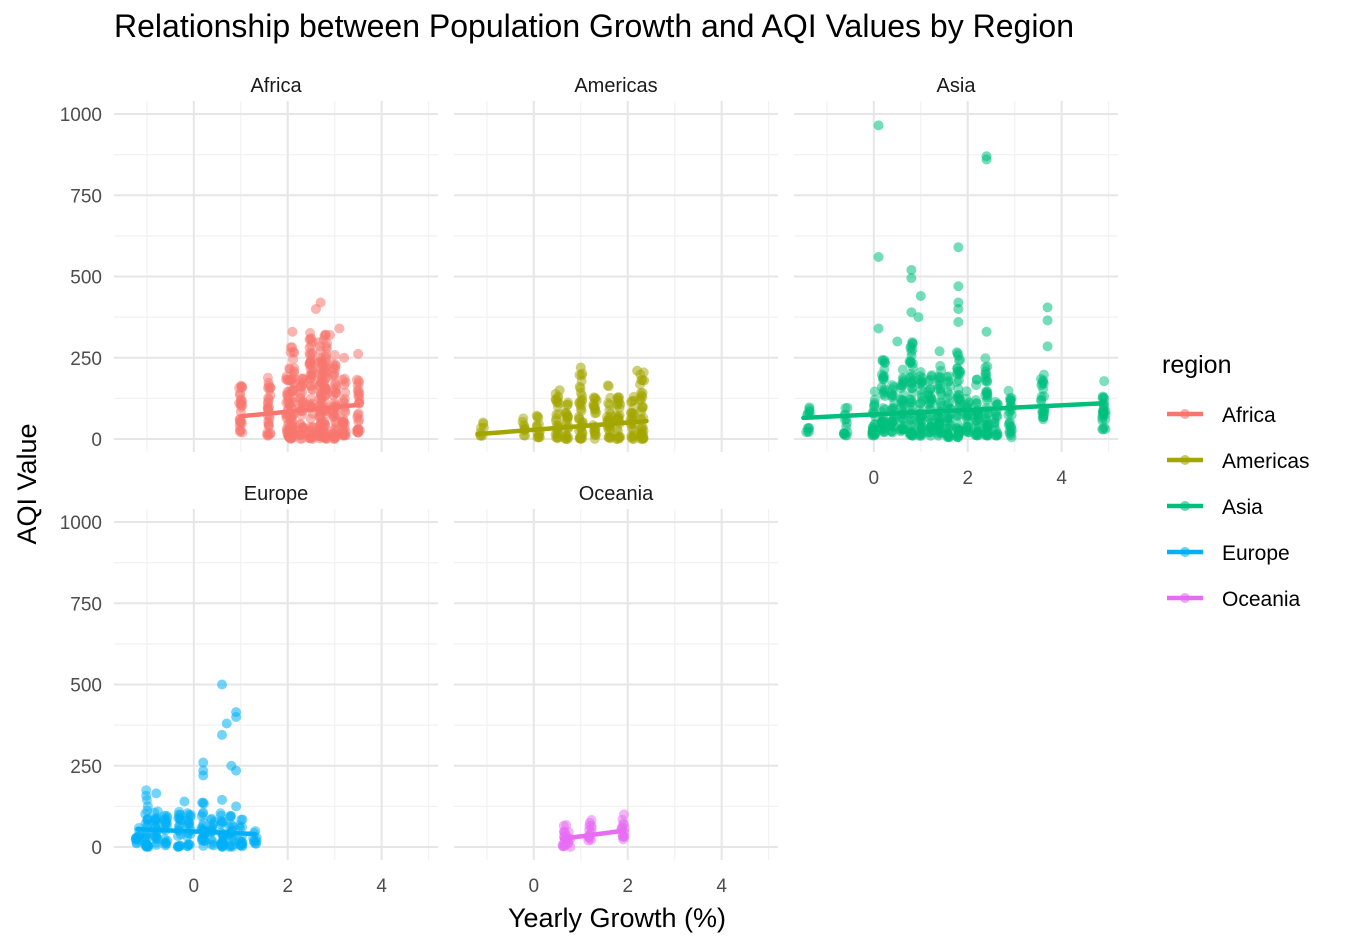 The image size is (1350, 946). I want to click on x-tick-label: 4, so click(1061, 478).